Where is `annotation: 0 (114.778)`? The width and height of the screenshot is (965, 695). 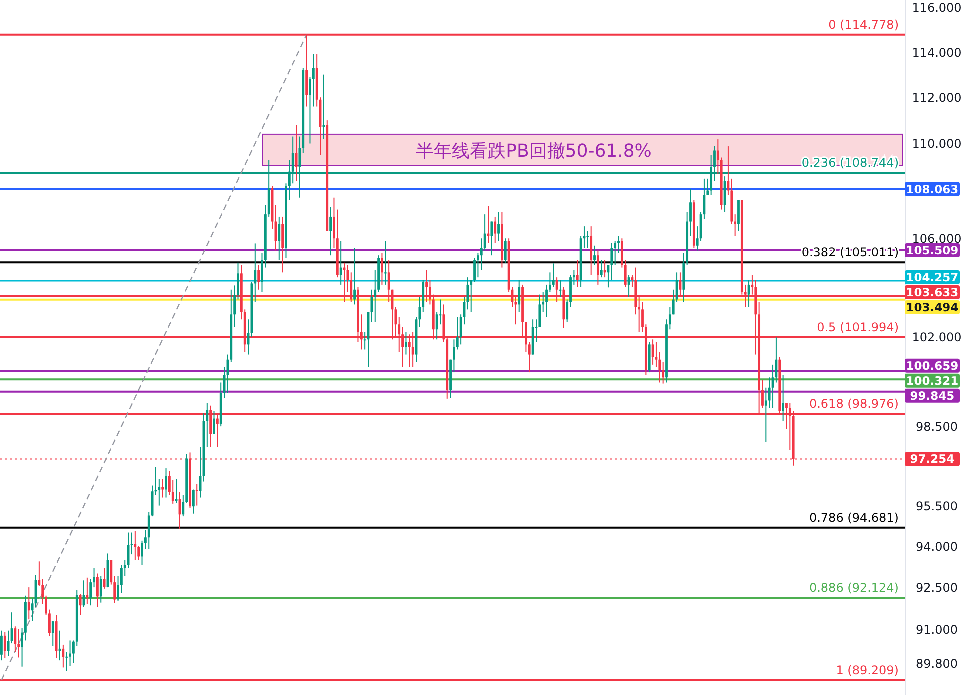 annotation: 0 (114.778) is located at coordinates (863, 25).